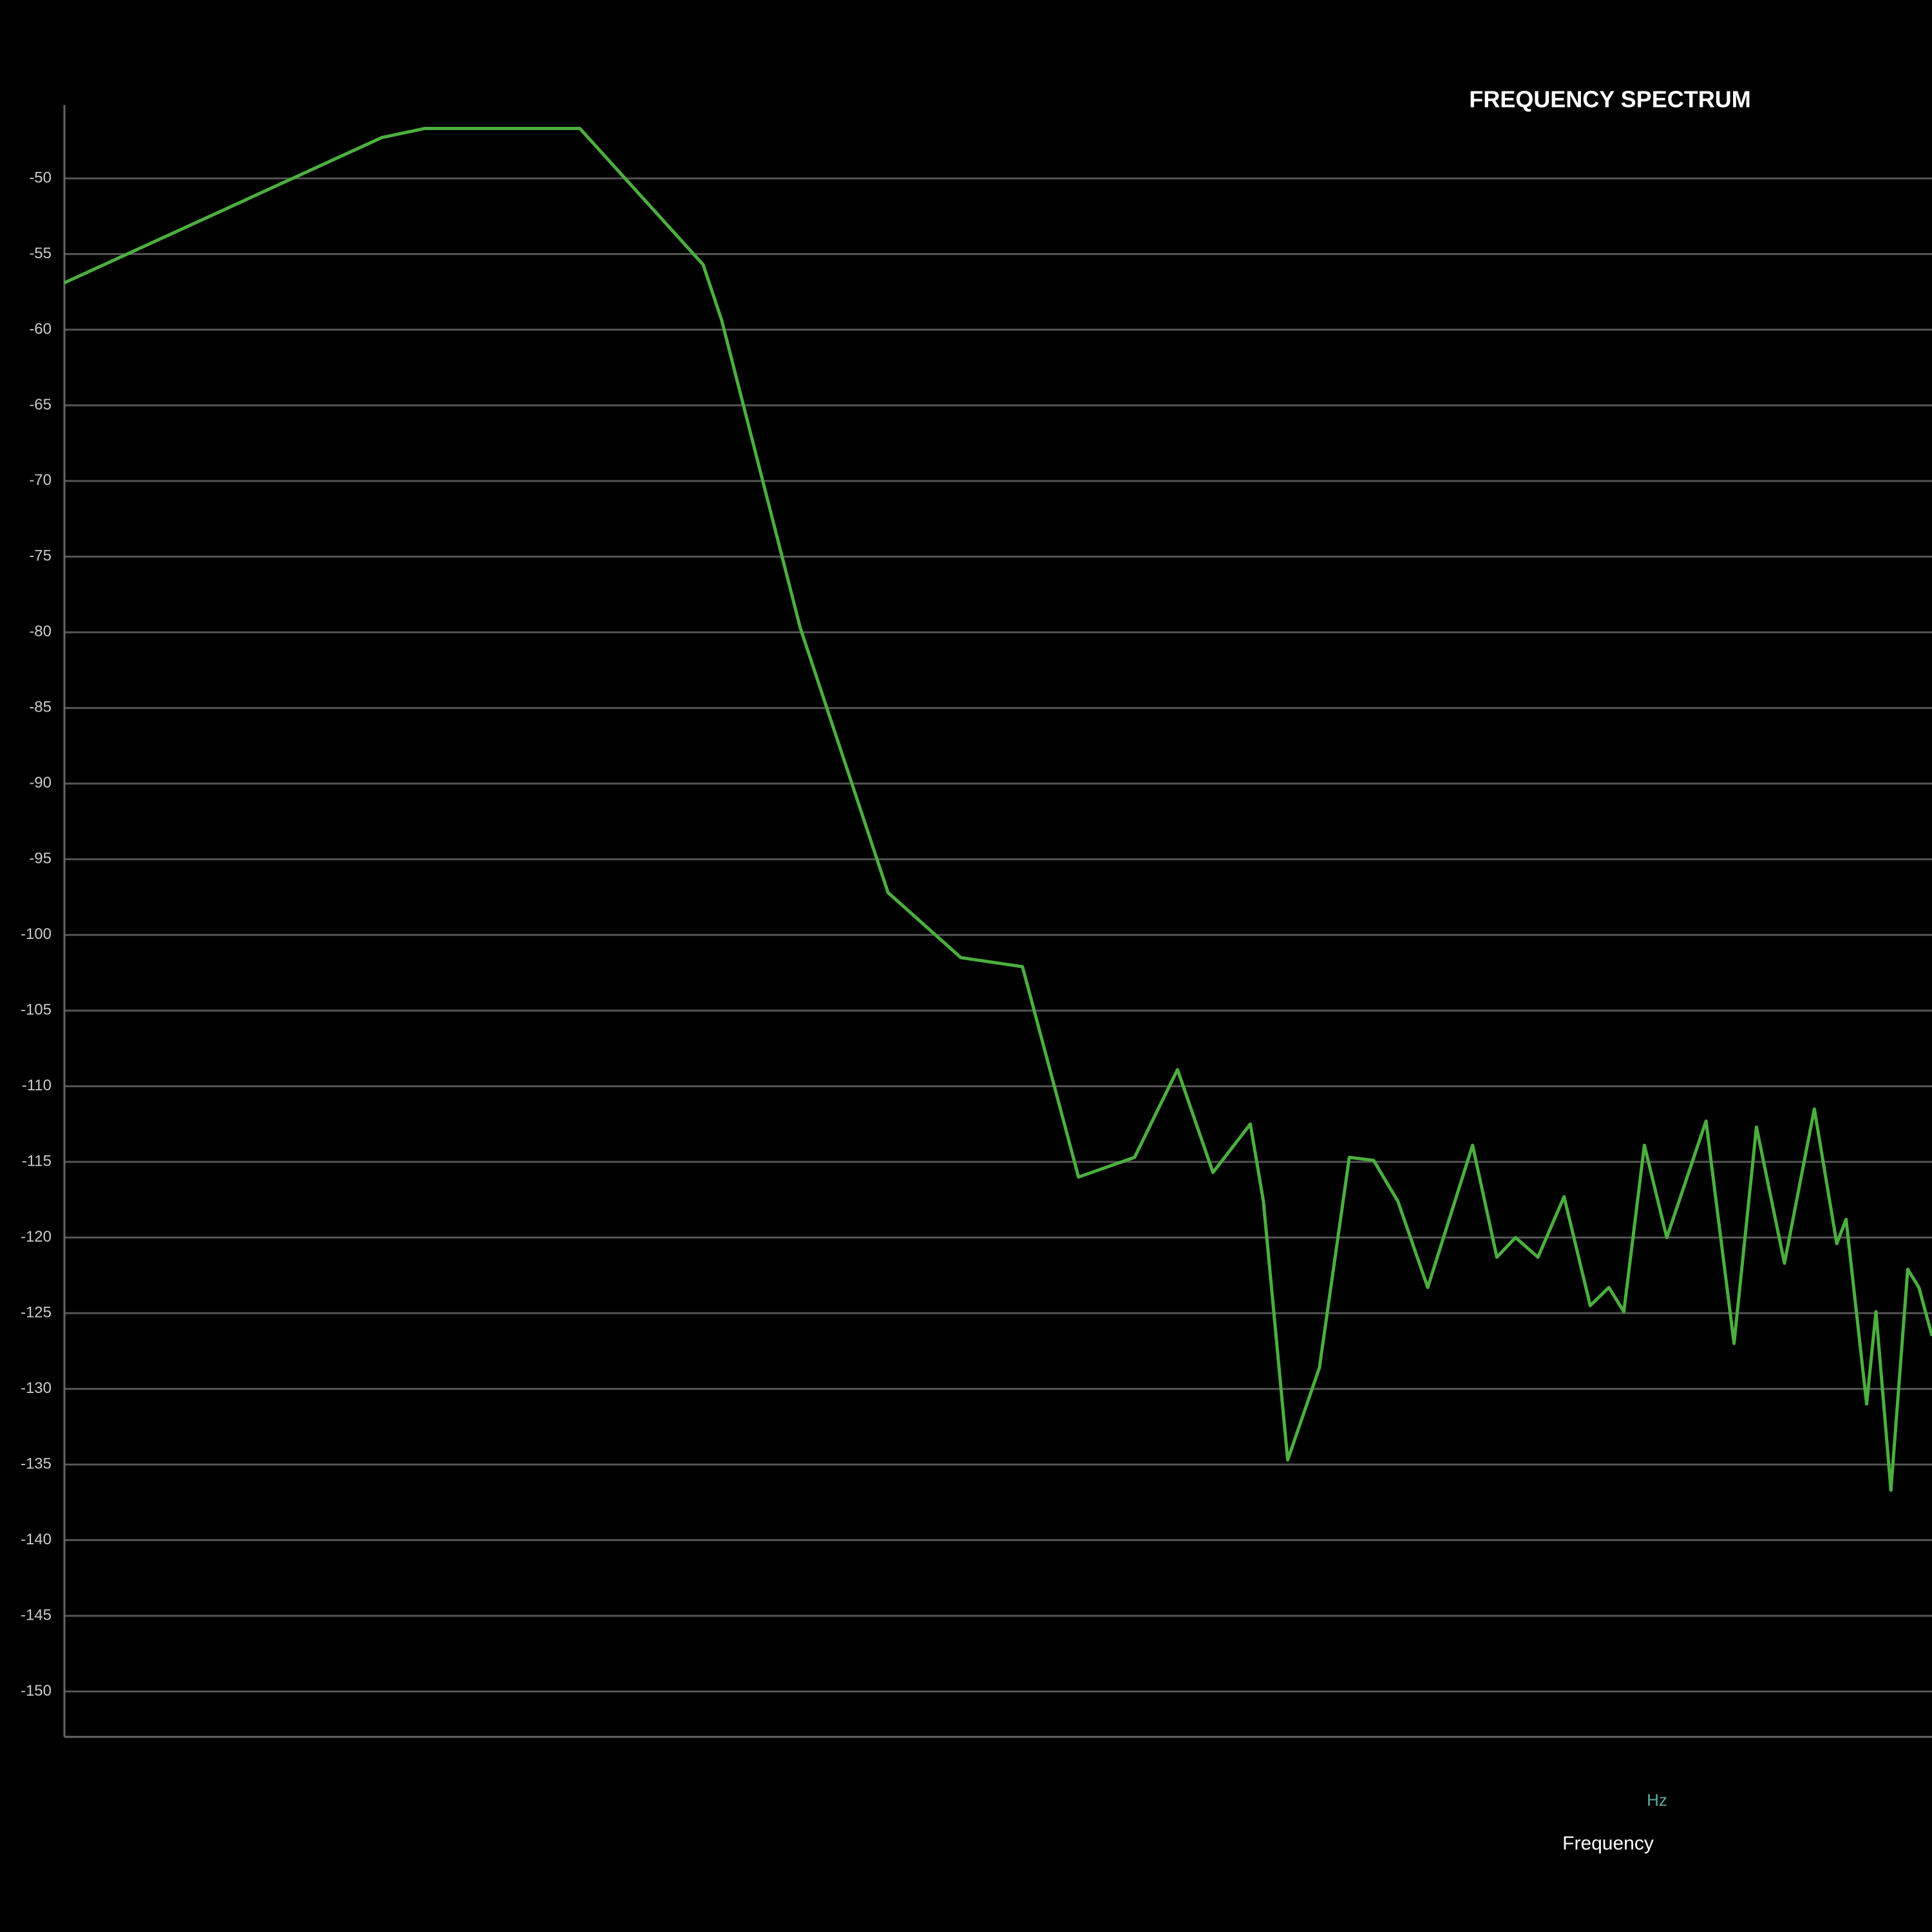 The width and height of the screenshot is (1932, 1932). I want to click on y-tick-label: -50, so click(40, 177).